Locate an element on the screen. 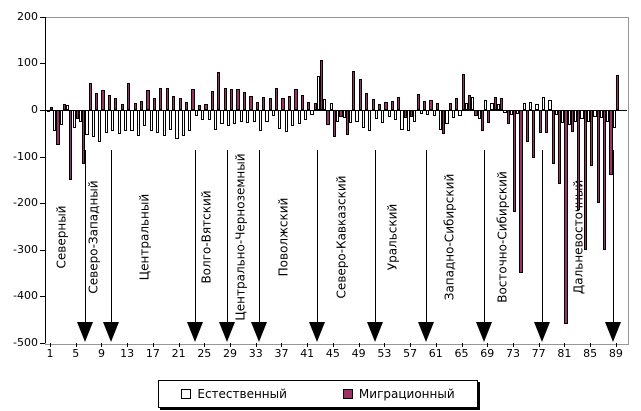  legend-item-migration: Миграционный is located at coordinates (398, 394).